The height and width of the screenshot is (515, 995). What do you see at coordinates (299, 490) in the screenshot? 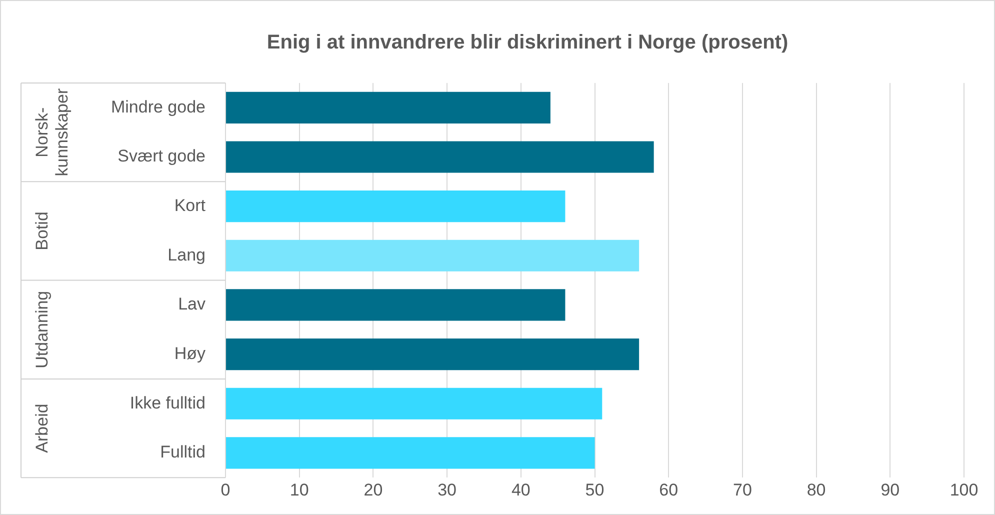
I see `x-tick-label: 10` at bounding box center [299, 490].